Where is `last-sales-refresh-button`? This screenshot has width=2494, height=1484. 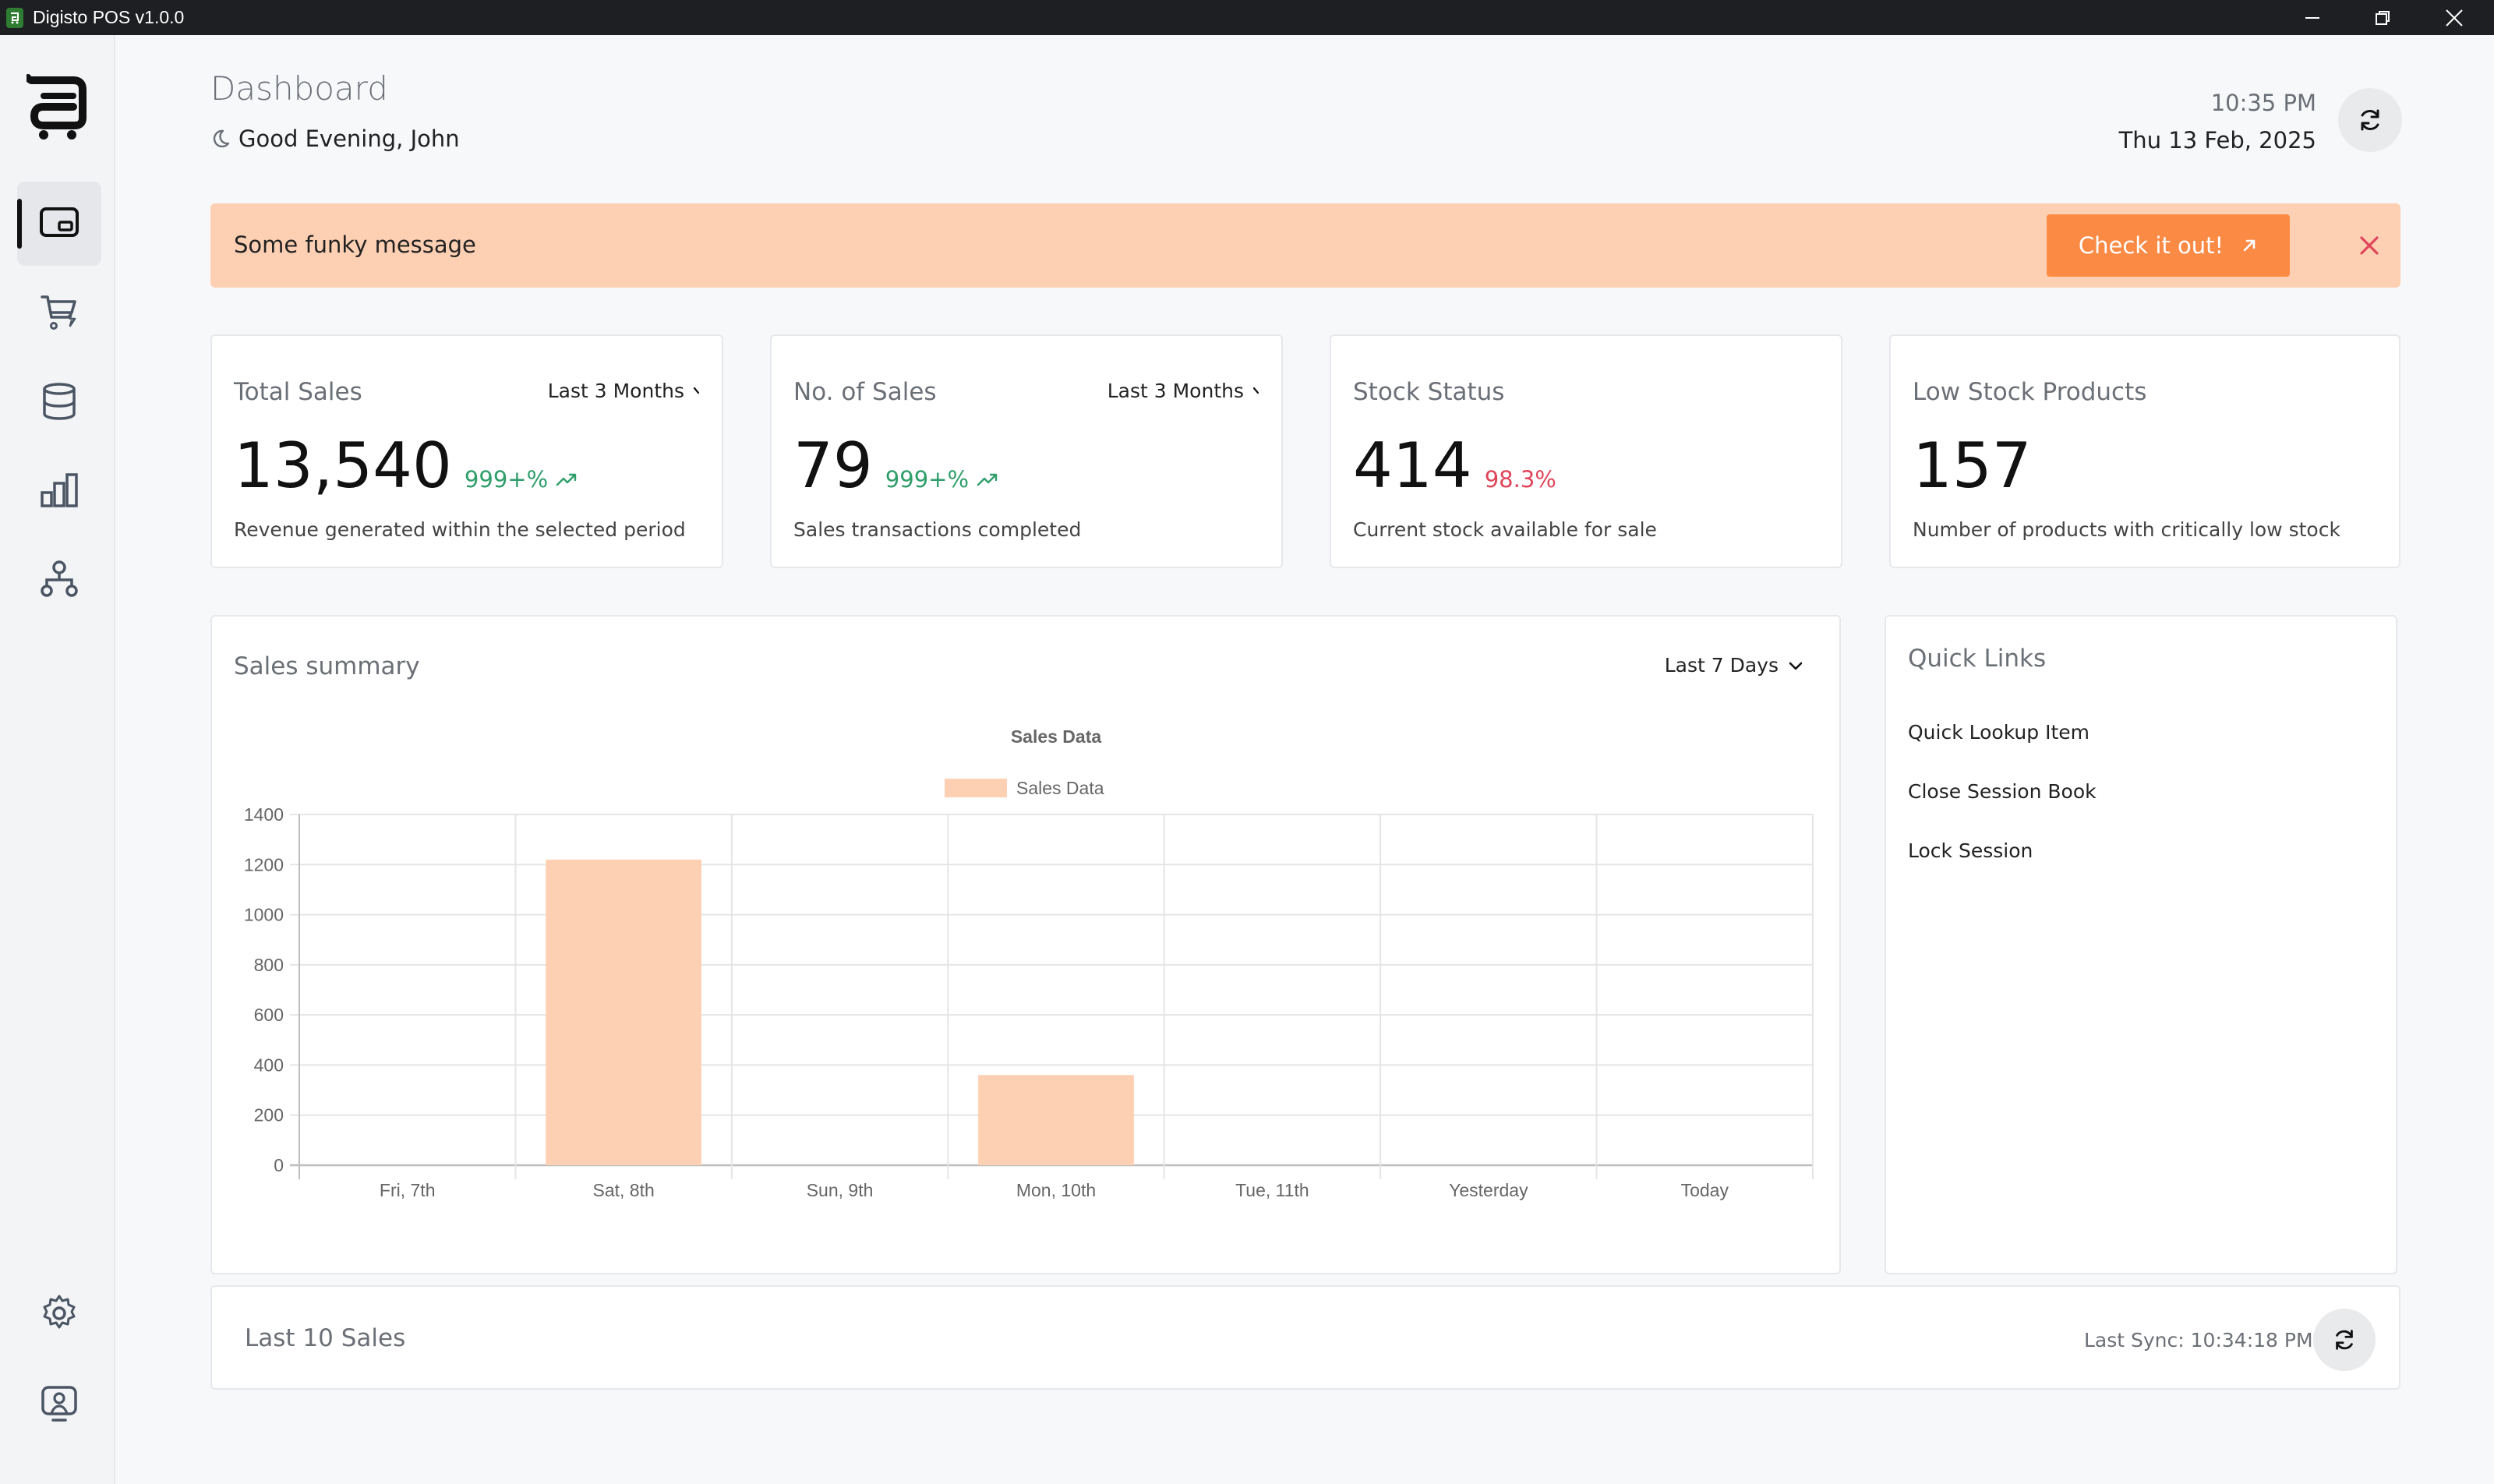 last-sales-refresh-button is located at coordinates (2344, 1340).